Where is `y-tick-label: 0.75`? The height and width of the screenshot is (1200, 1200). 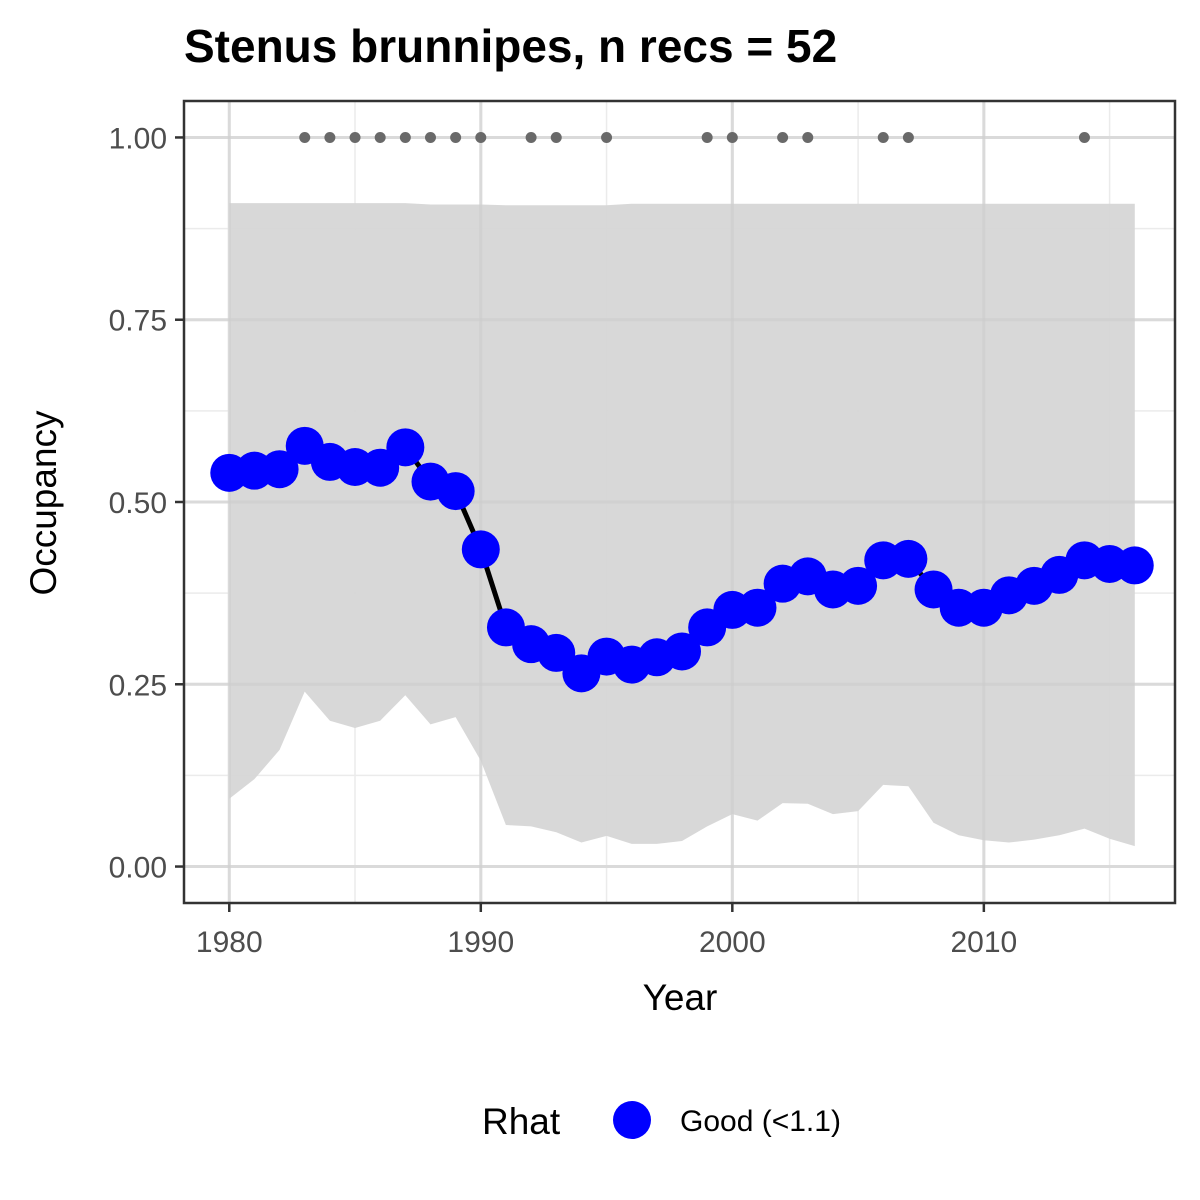
y-tick-label: 0.75 is located at coordinates (138, 321).